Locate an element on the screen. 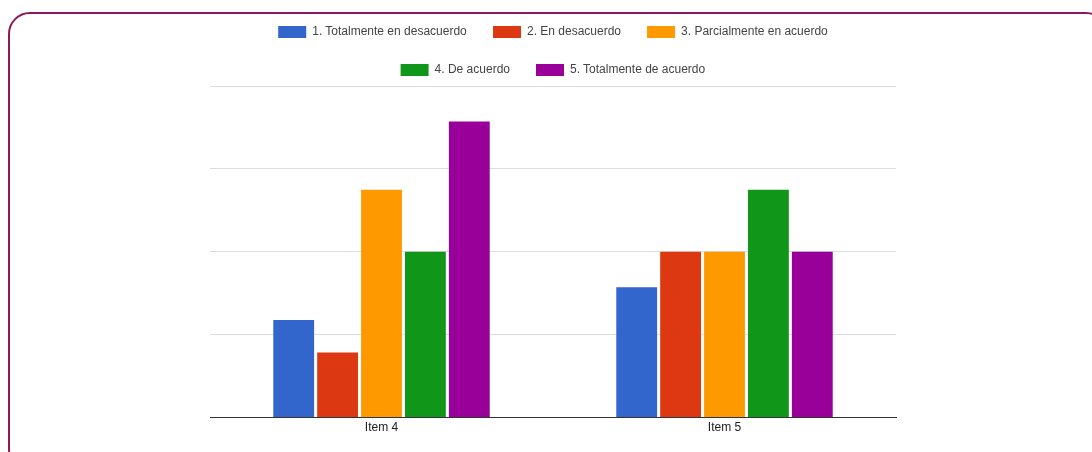 The width and height of the screenshot is (1092, 452). legend-label: 5. Totalmente de acuerdo is located at coordinates (637, 69).